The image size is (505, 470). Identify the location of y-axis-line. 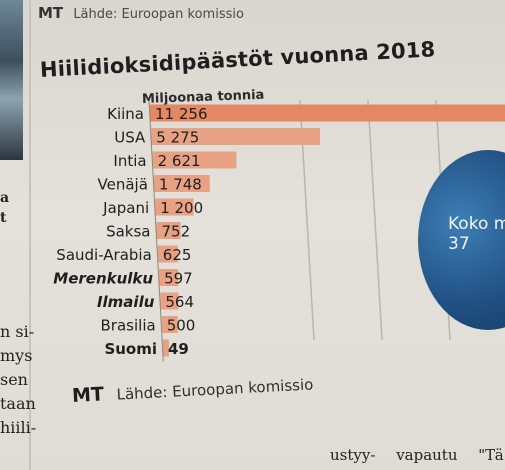
(156, 231).